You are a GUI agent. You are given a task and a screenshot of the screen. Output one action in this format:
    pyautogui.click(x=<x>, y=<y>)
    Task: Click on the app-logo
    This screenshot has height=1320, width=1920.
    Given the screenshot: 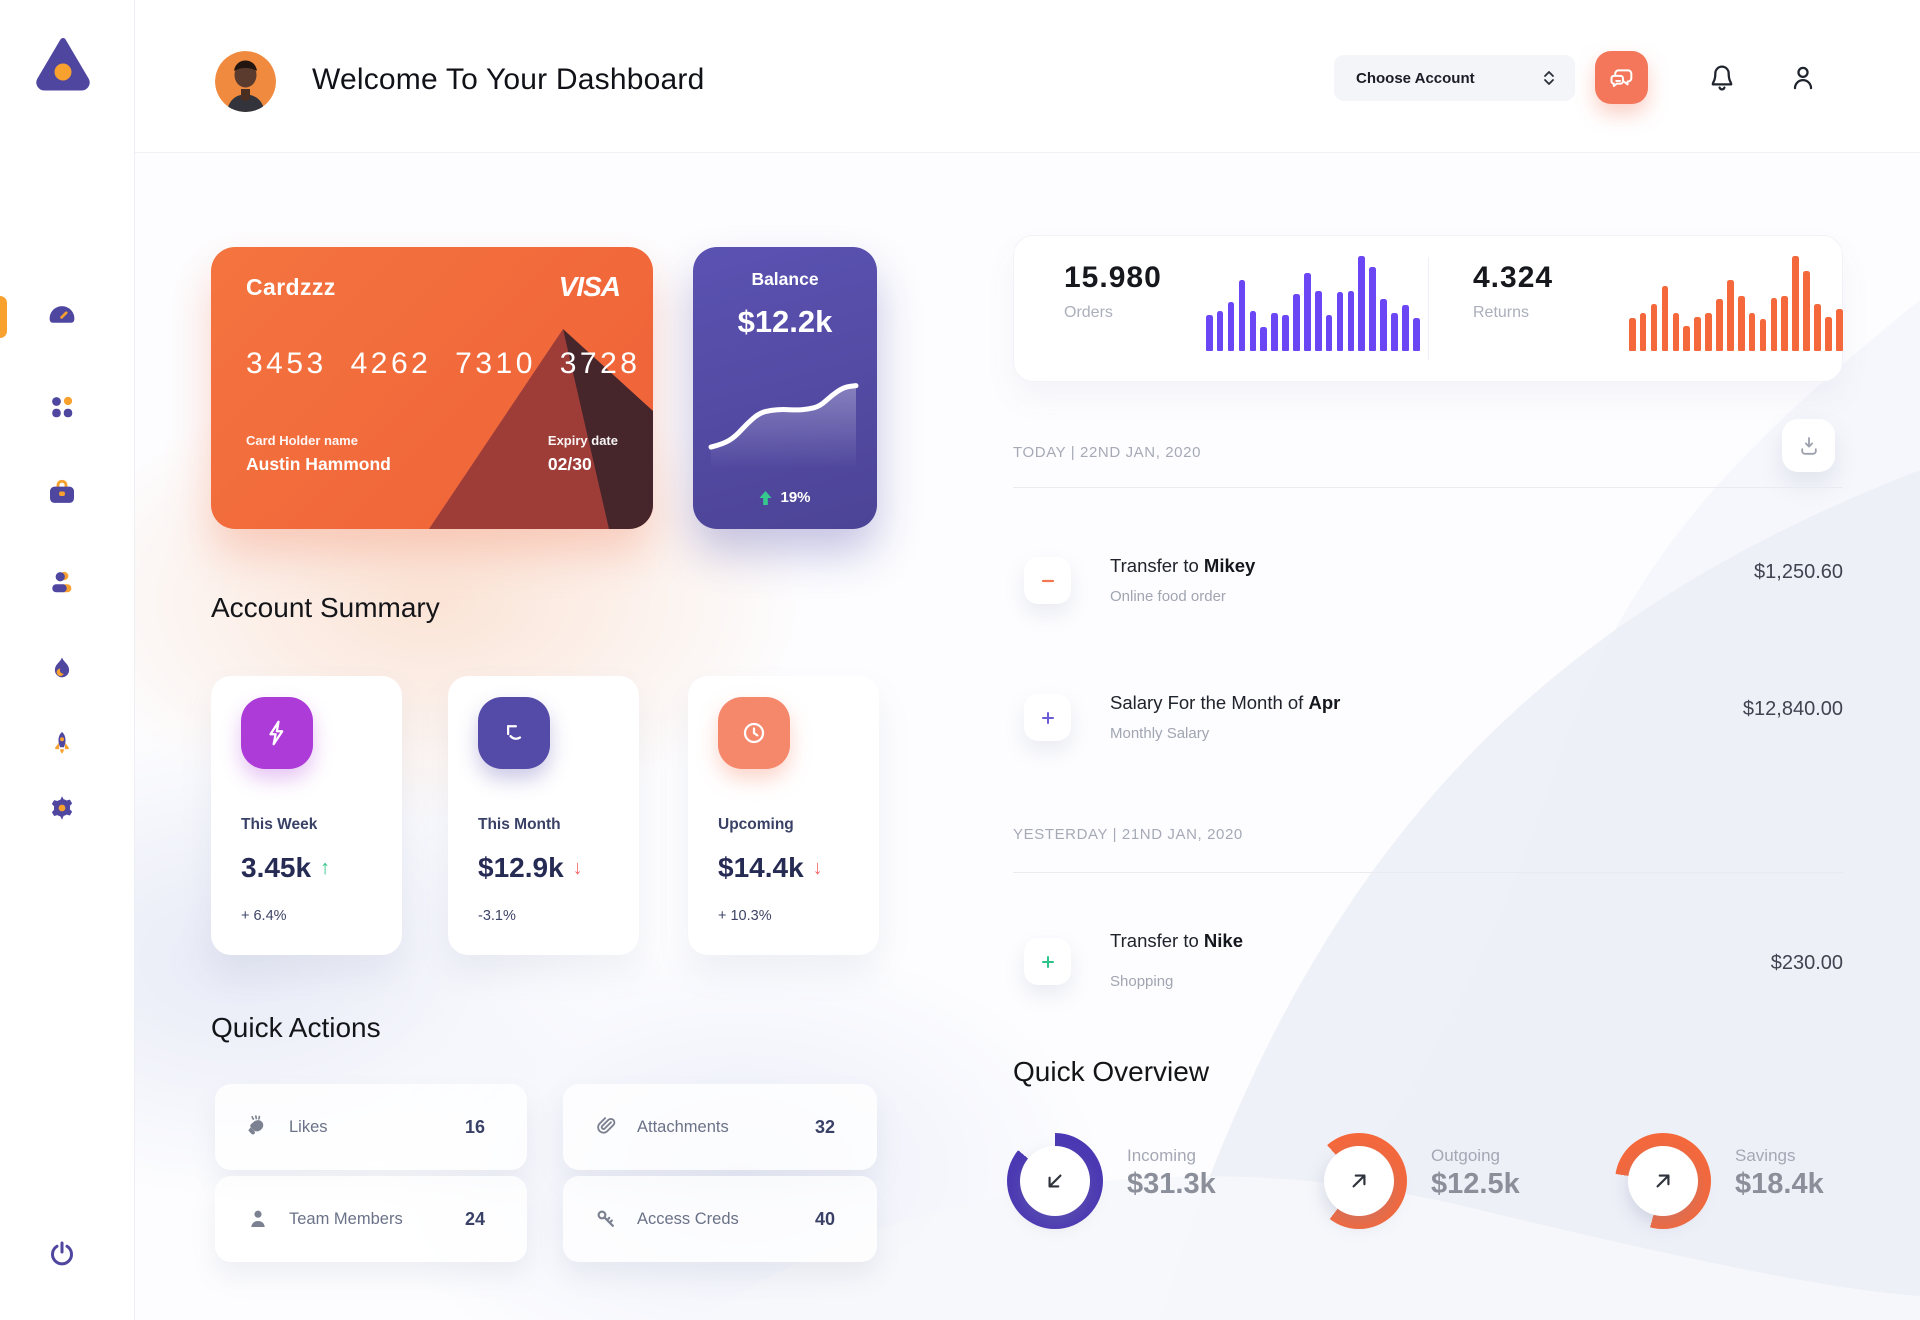 What is the action you would take?
    pyautogui.click(x=63, y=63)
    